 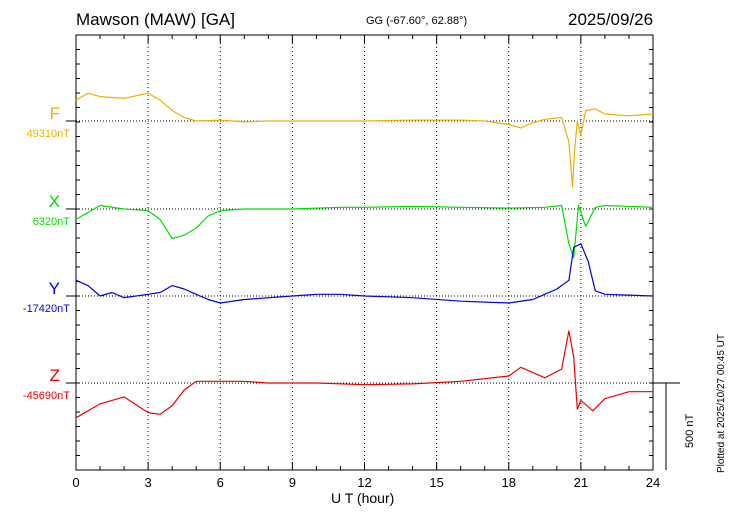 What do you see at coordinates (509, 482) in the screenshot?
I see `x-tick-label-18: 18` at bounding box center [509, 482].